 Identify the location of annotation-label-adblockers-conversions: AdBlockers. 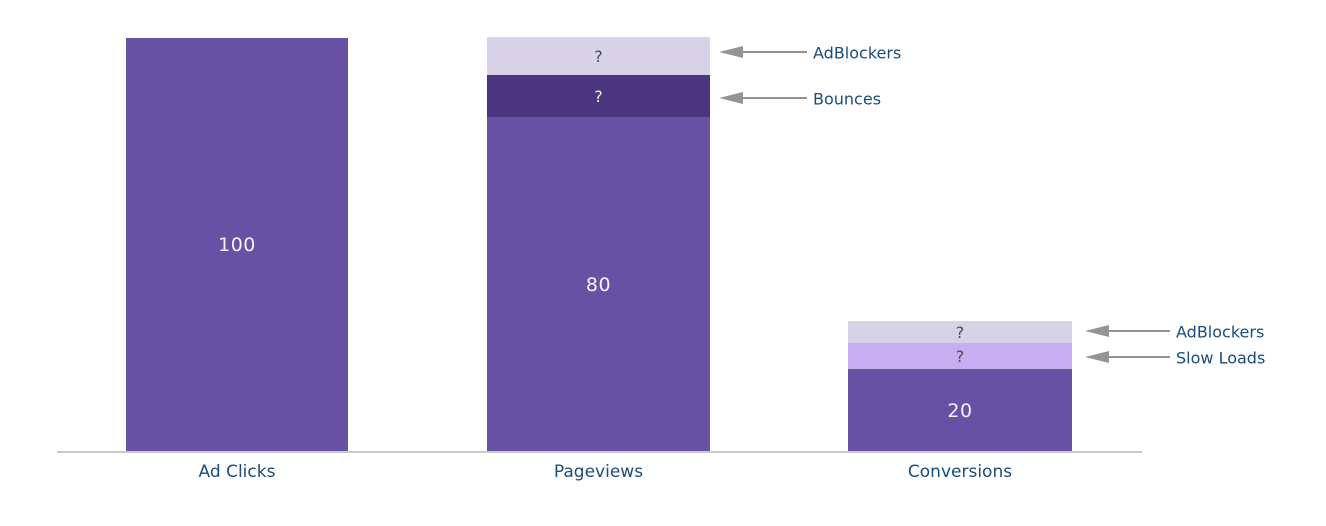
(1220, 332).